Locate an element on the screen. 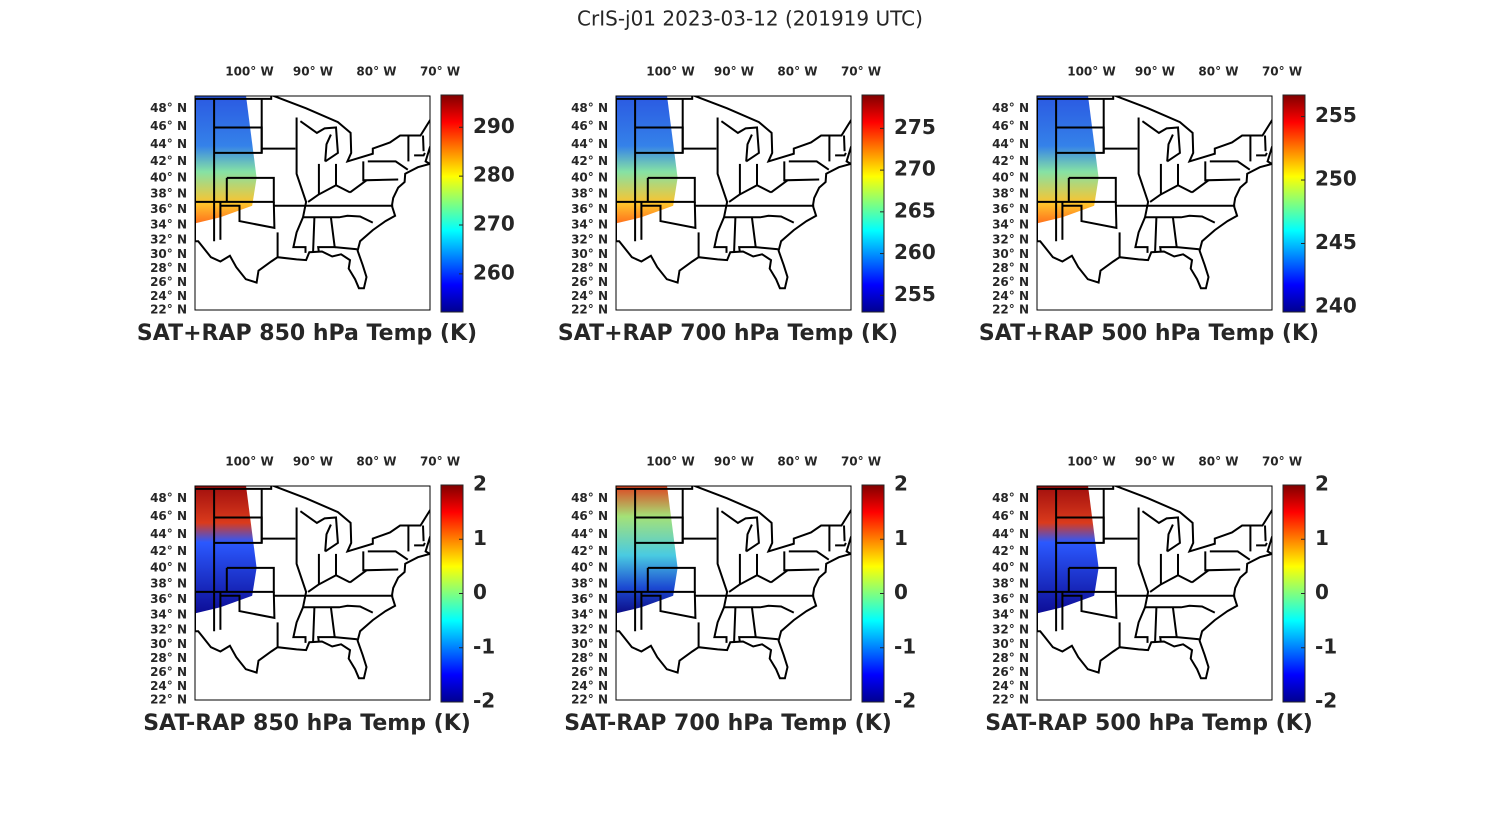  colorbar-tick-label: 250 is located at coordinates (1336, 179).